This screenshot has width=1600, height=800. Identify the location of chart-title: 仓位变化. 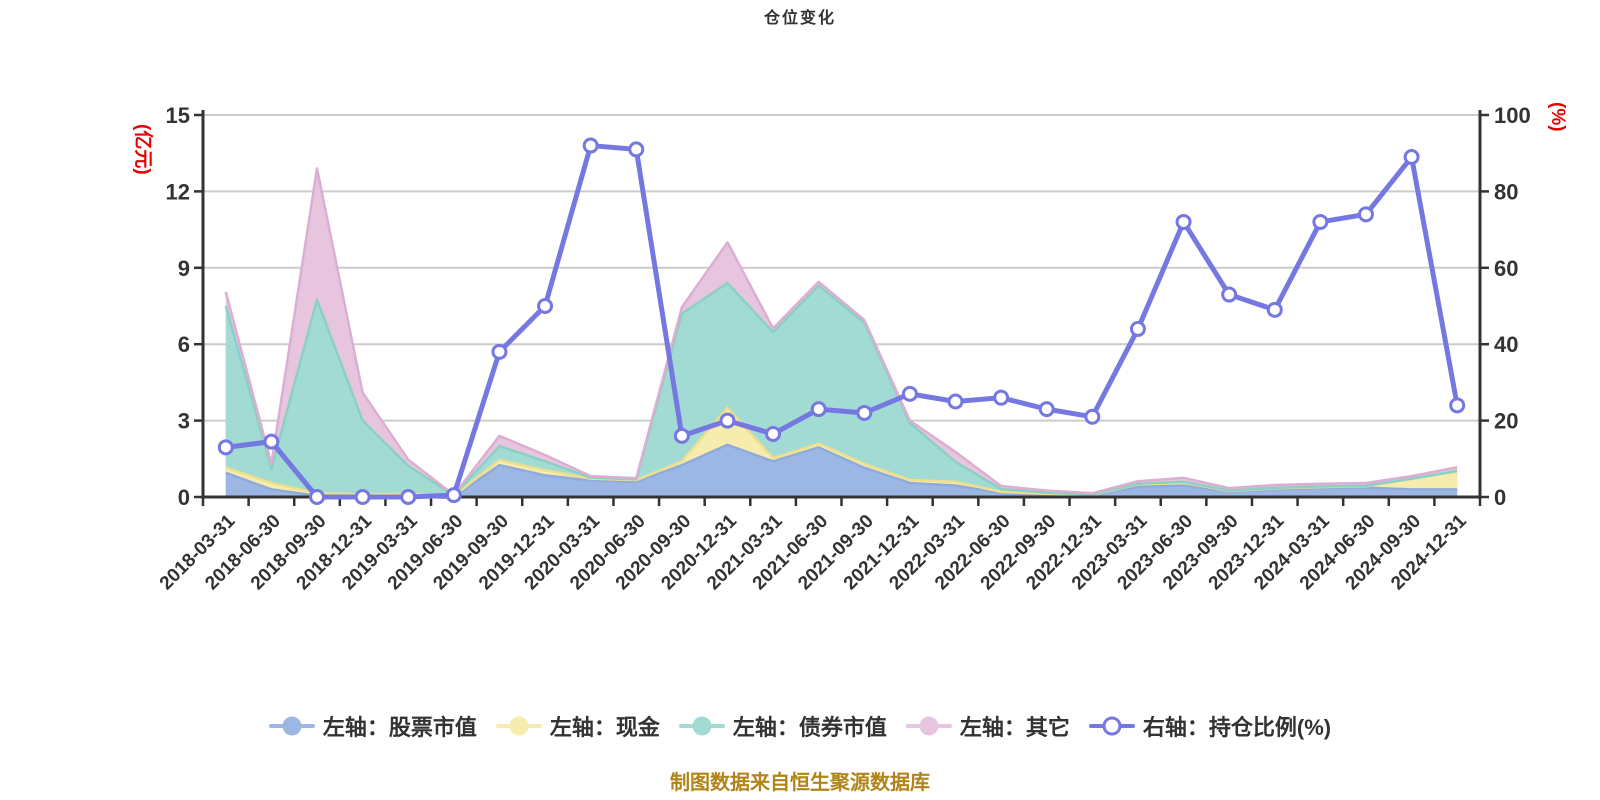
(799, 18).